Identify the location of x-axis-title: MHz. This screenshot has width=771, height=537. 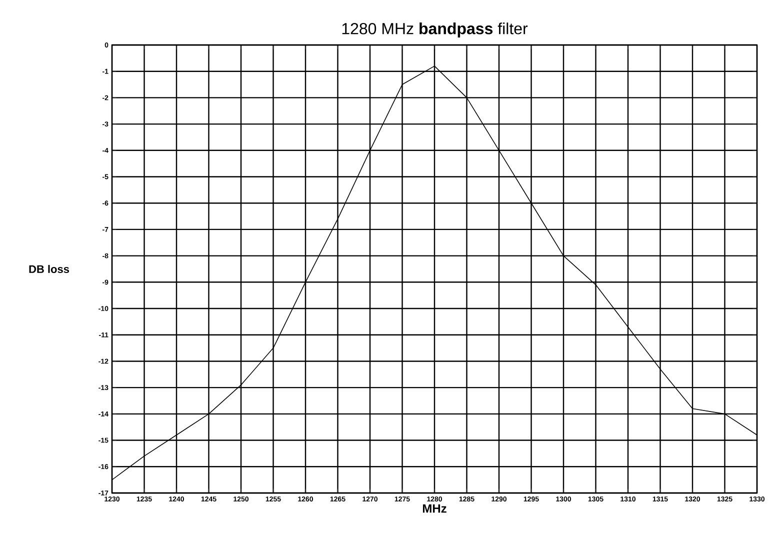
(434, 508).